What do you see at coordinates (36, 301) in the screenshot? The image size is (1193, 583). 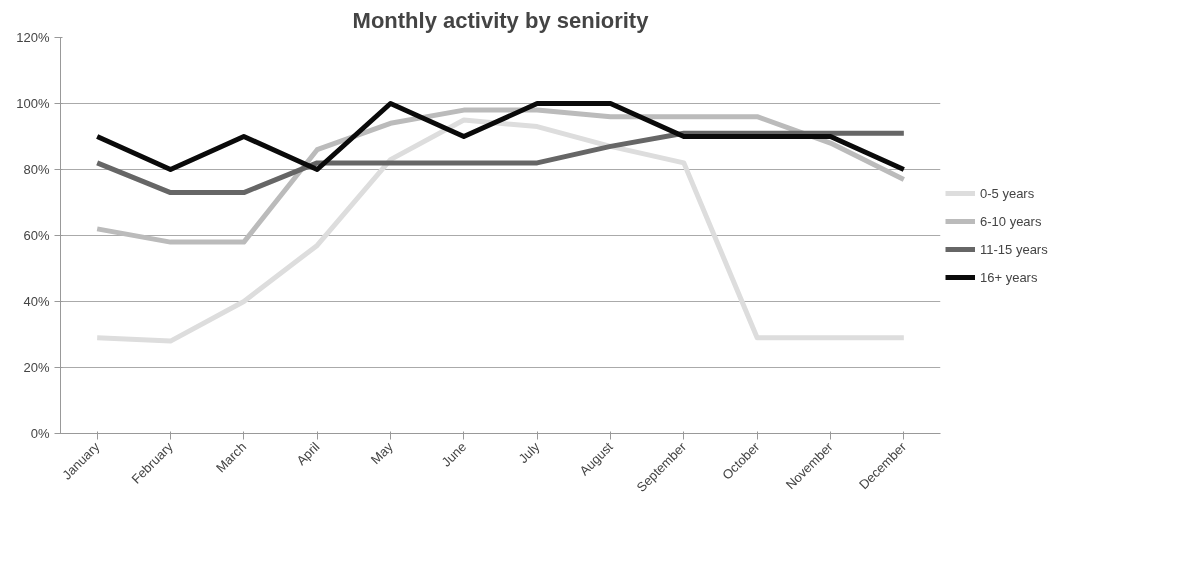 I see `y-tick-label: 40%` at bounding box center [36, 301].